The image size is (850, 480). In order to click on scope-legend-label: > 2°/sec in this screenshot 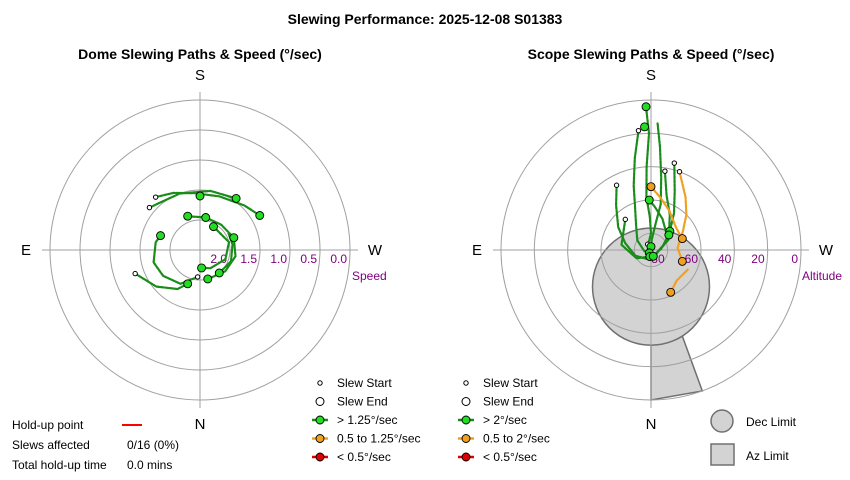, I will do `click(505, 420)`.